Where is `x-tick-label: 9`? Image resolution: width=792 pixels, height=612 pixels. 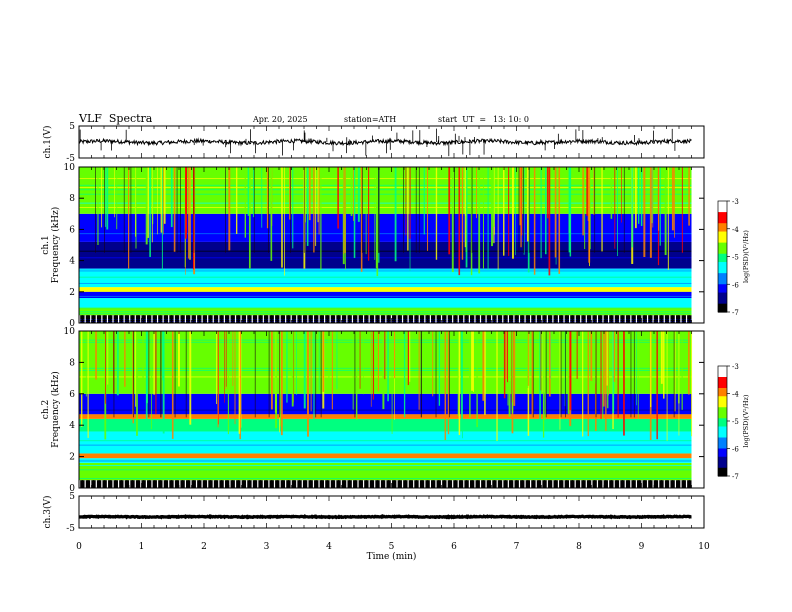 x-tick-label: 9 is located at coordinates (642, 547).